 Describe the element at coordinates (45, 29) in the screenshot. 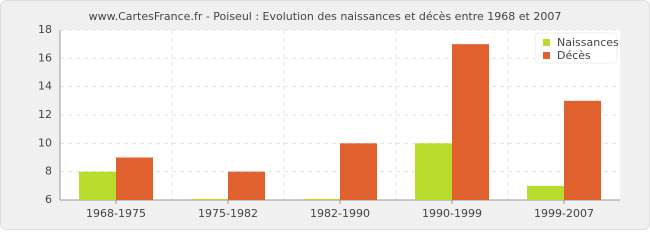

I see `y-tick-label: 18` at that location.